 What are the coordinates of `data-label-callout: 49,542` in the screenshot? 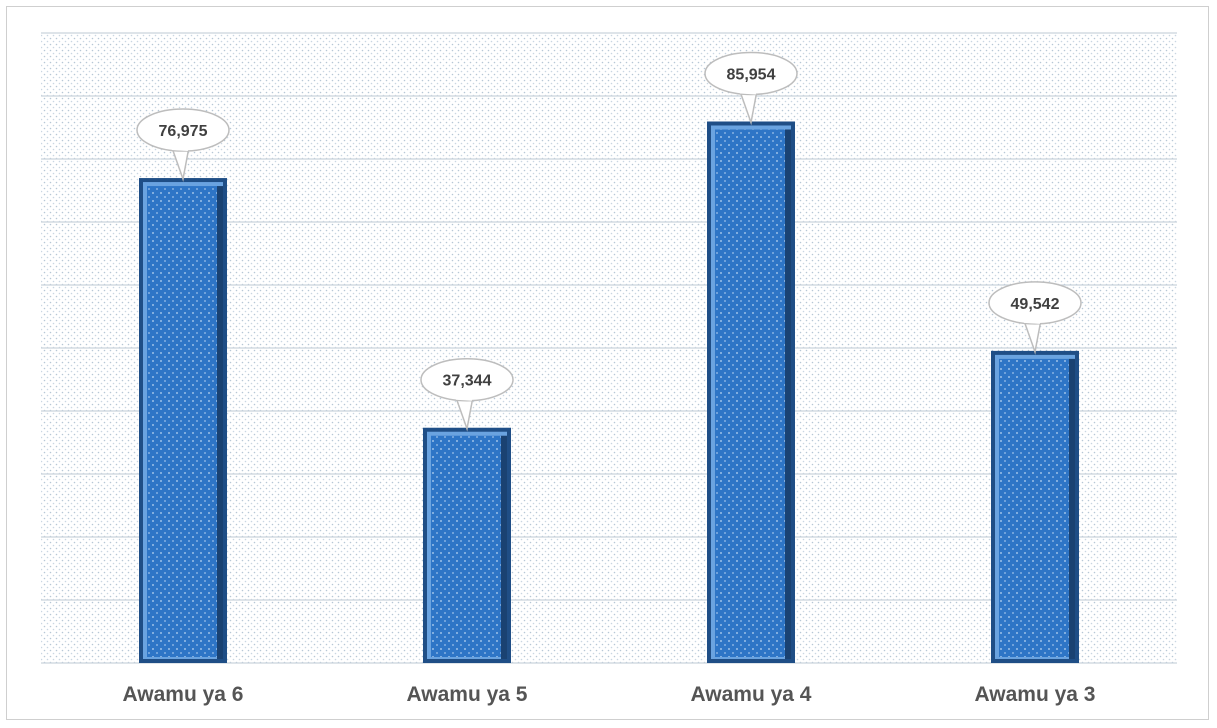 It's located at (1035, 318).